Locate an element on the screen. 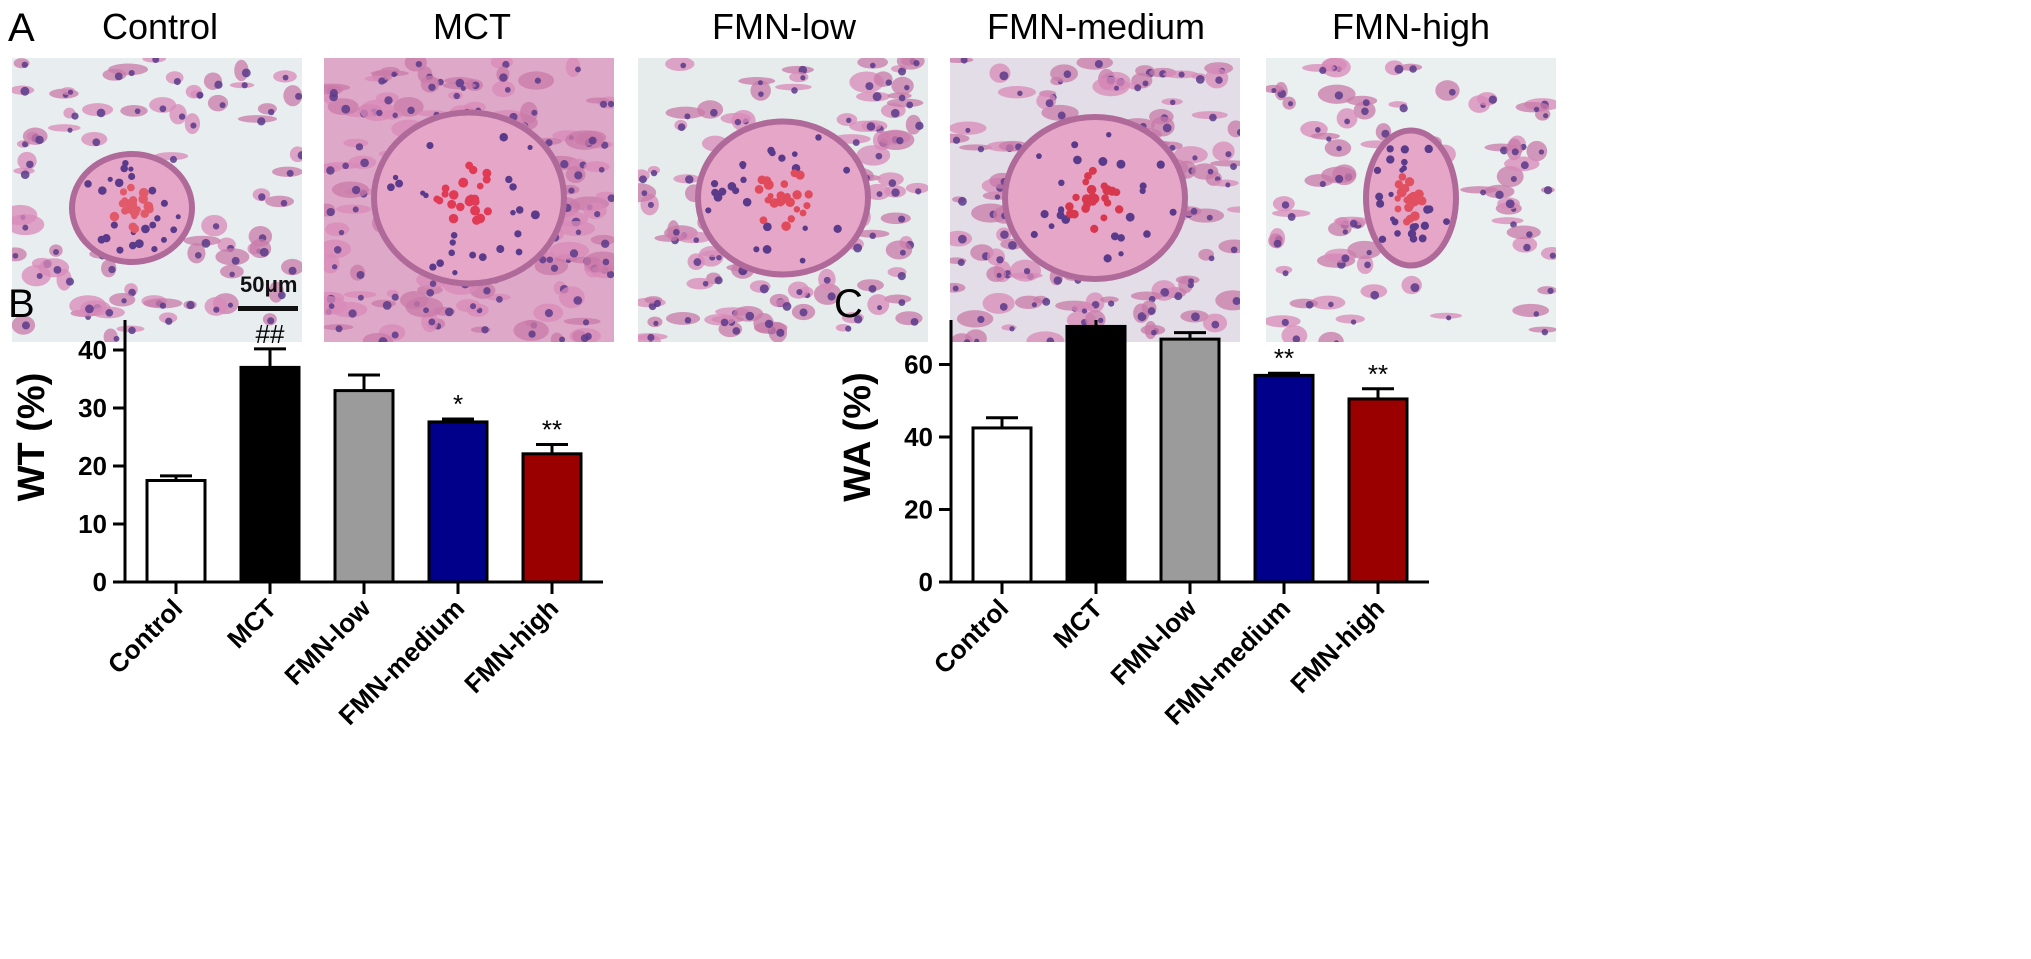 This screenshot has width=2031, height=959. micrograph-label-control: Control is located at coordinates (160, 26).